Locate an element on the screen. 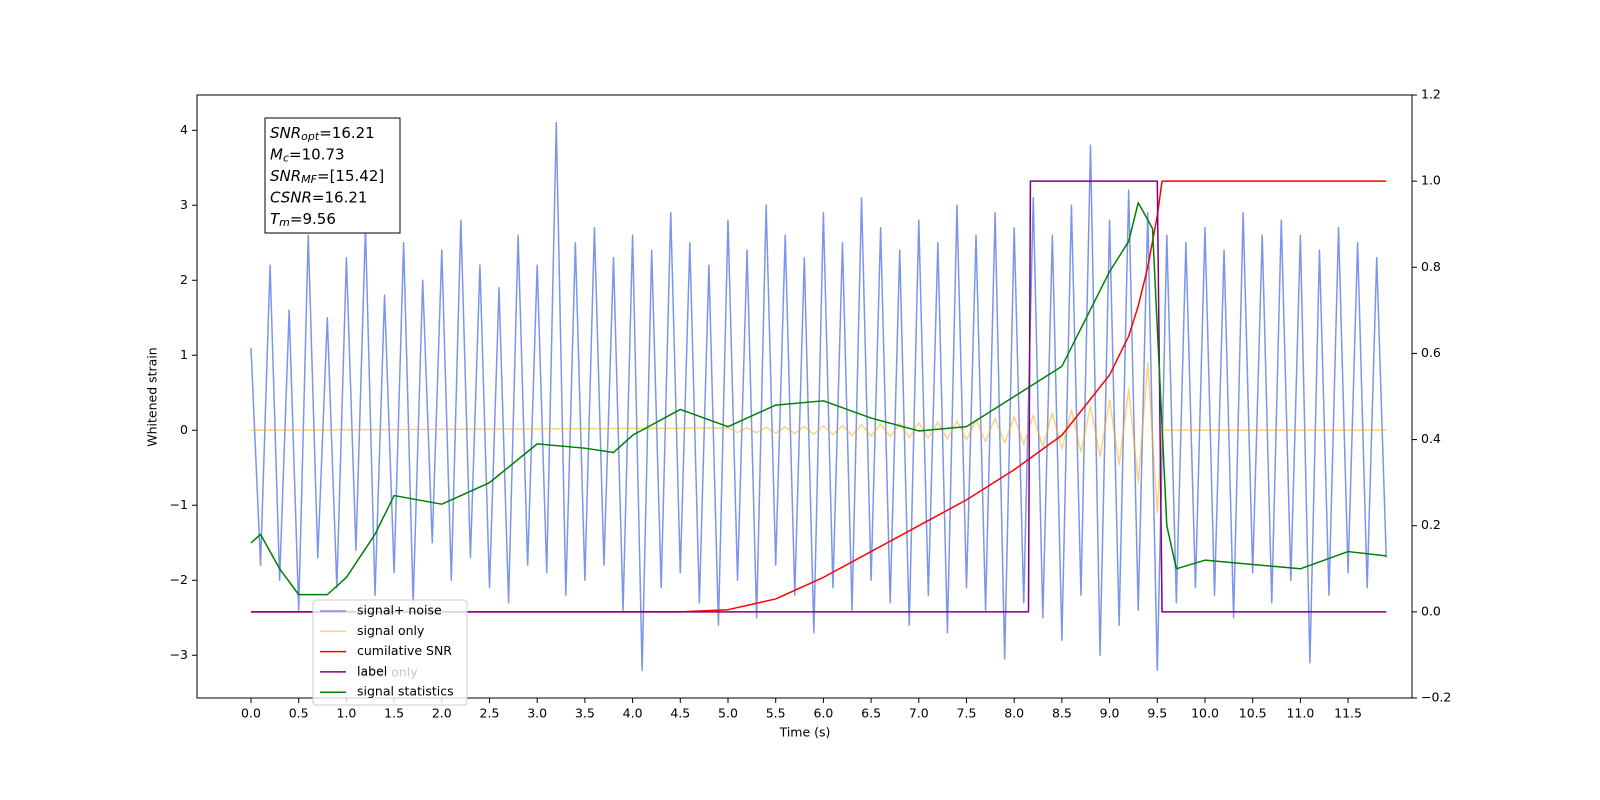 This screenshot has width=1600, height=800. y-tick-label: 1 is located at coordinates (184, 354).